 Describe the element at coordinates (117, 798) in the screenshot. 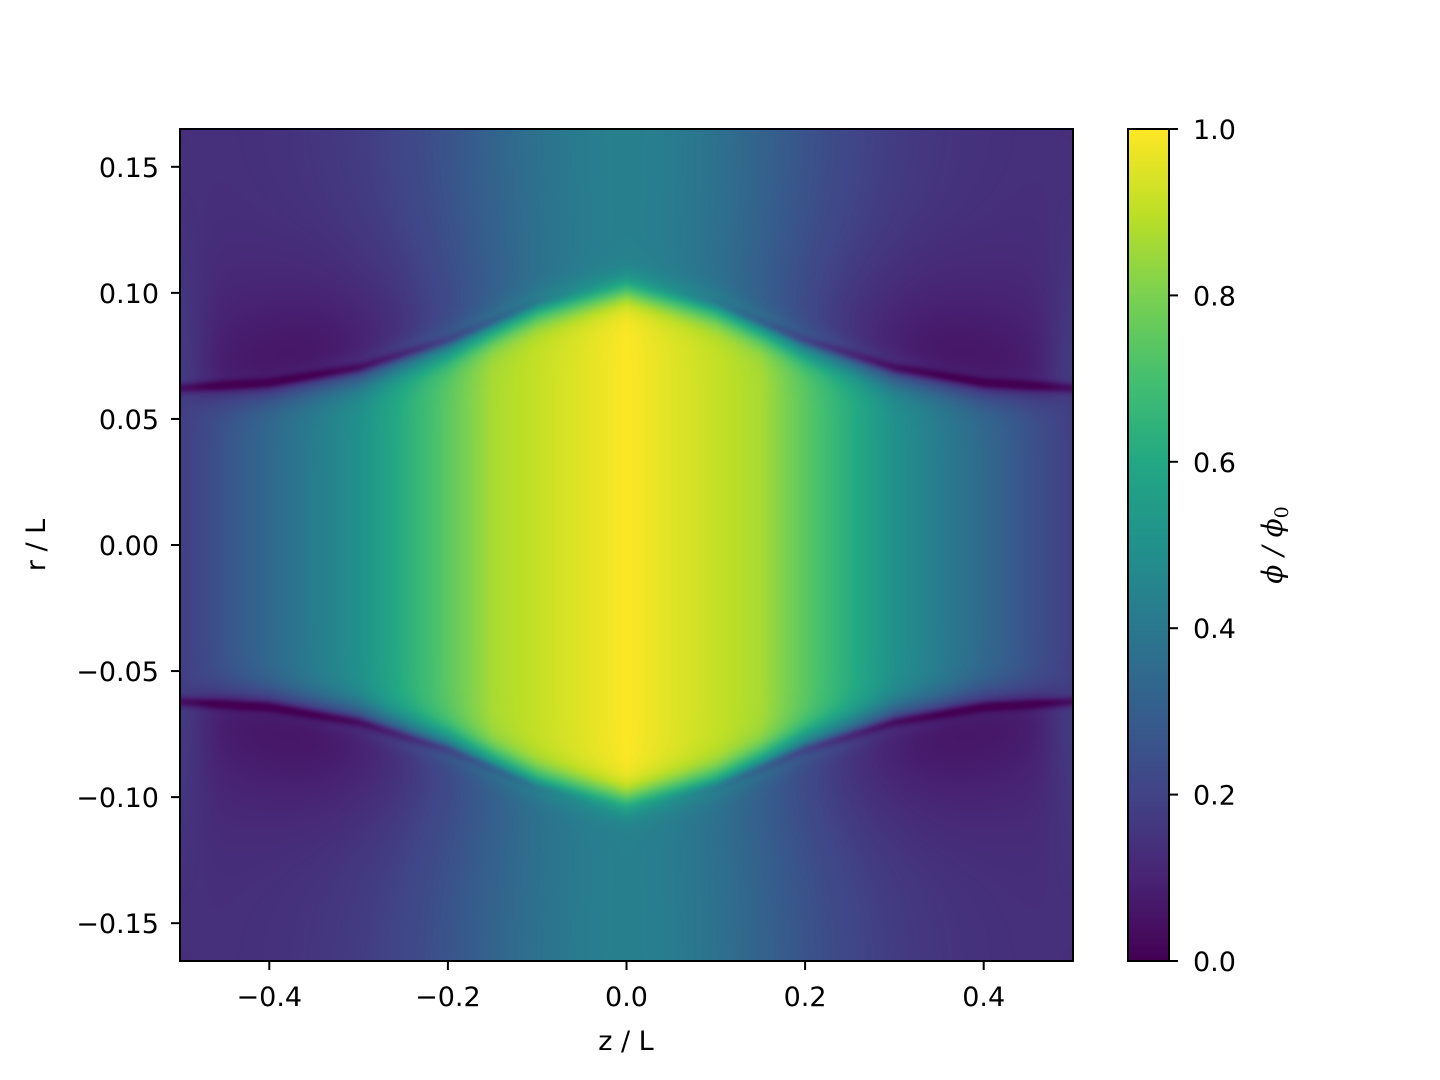

I see `y-tick-label: −0.10` at that location.